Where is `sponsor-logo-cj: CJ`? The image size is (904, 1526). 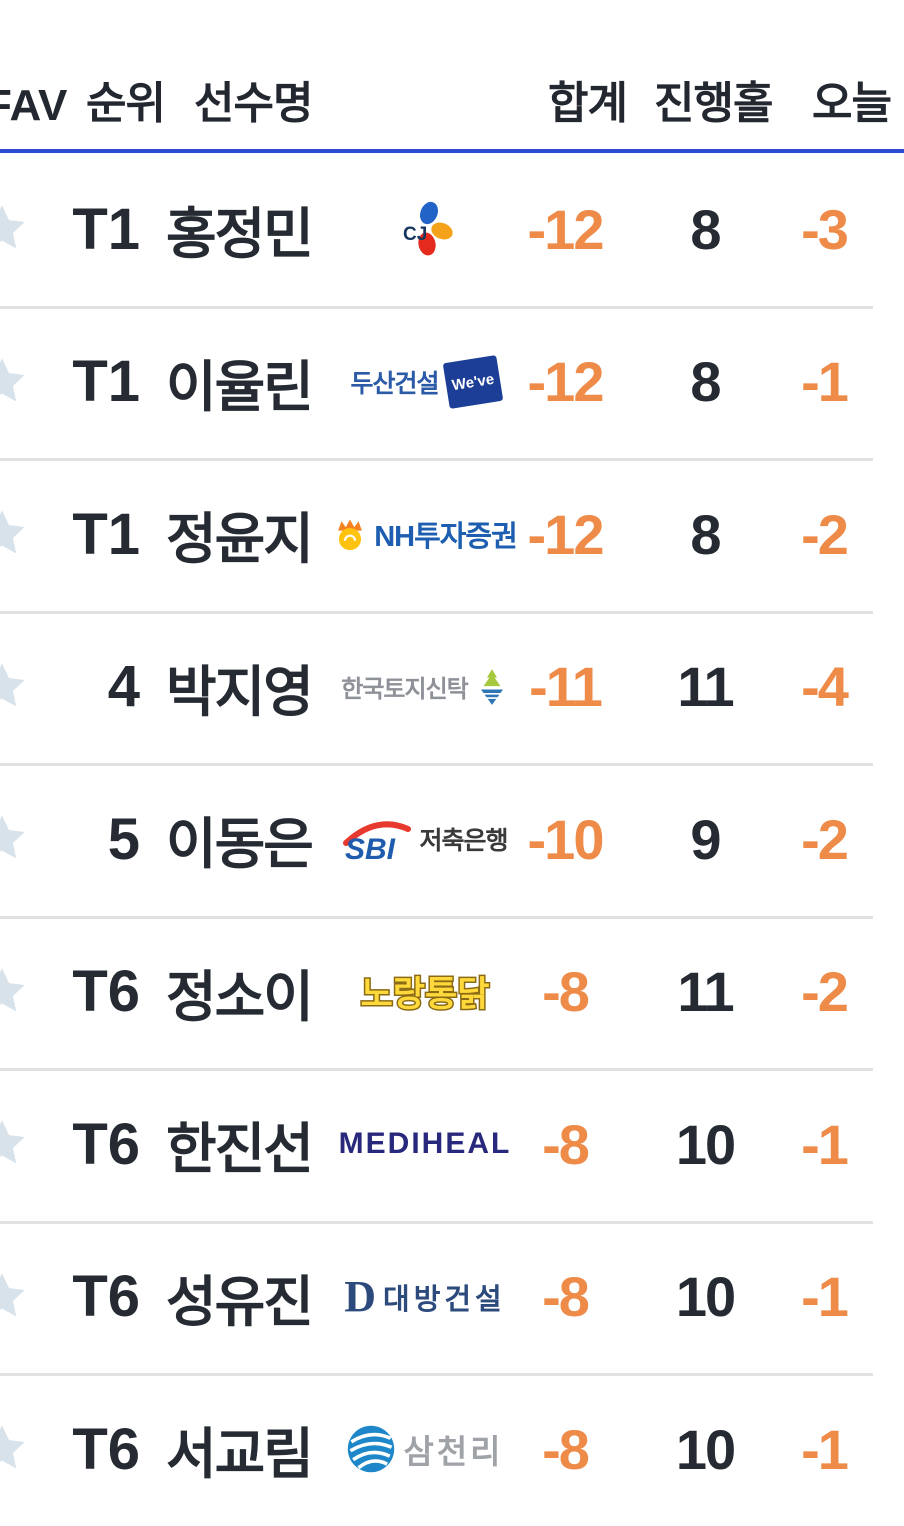
sponsor-logo-cj: CJ is located at coordinates (425, 229).